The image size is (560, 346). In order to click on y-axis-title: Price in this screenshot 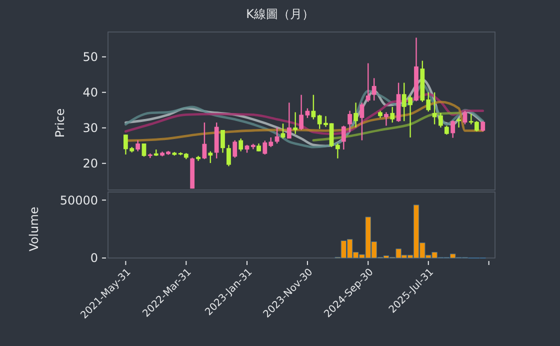, I will do `click(60, 123)`.